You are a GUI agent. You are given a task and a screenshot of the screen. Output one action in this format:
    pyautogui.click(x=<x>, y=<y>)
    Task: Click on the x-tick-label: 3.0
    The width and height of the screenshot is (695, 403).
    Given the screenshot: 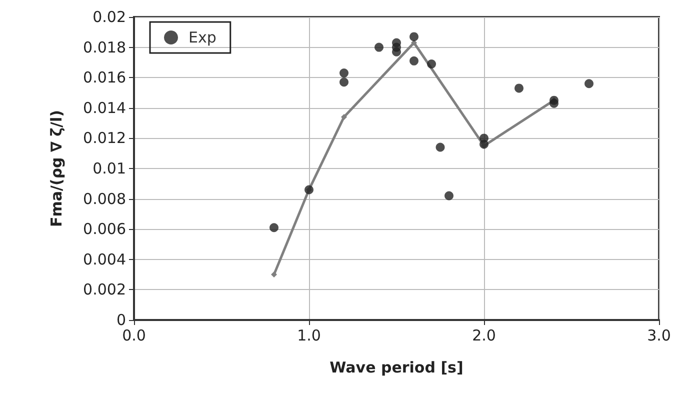 What is the action you would take?
    pyautogui.click(x=659, y=335)
    